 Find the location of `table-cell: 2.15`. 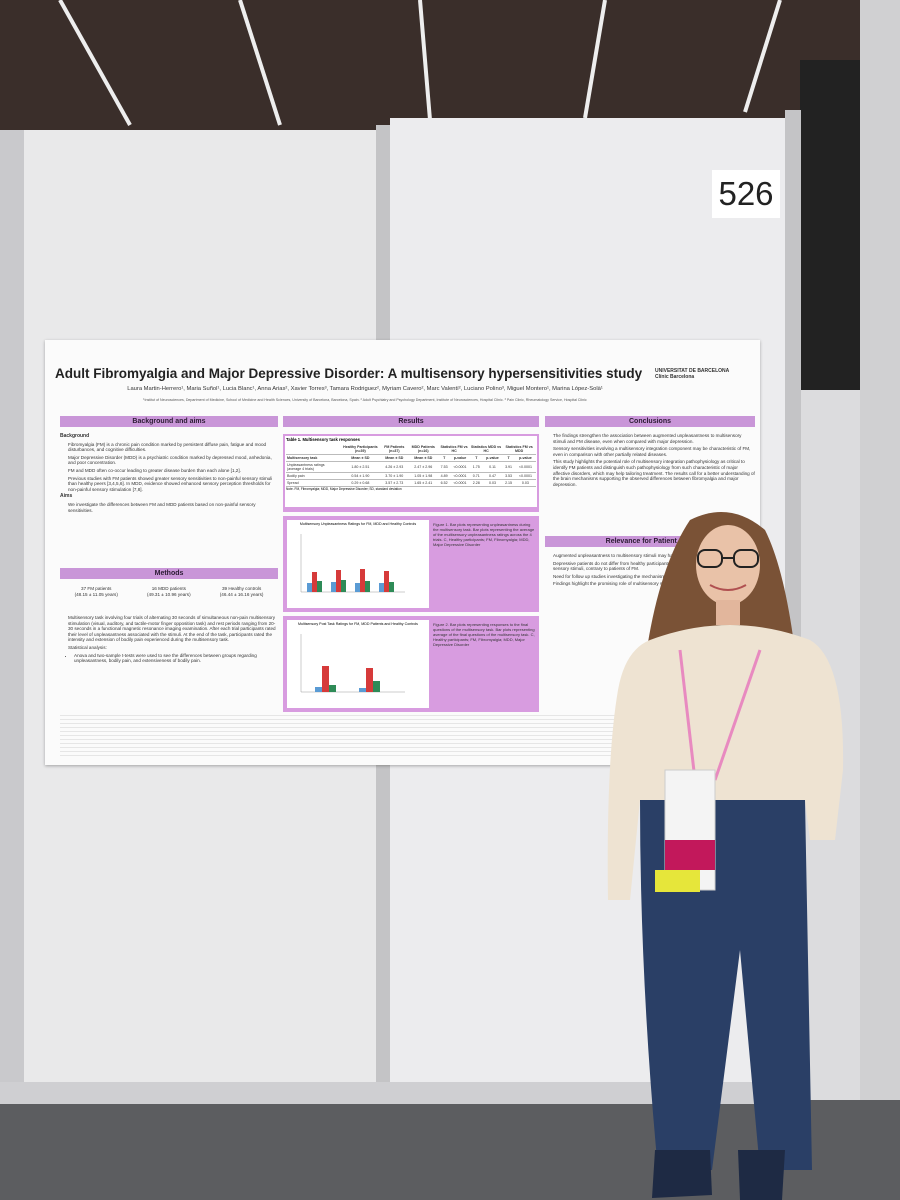

table-cell: 2.15 is located at coordinates (508, 483).